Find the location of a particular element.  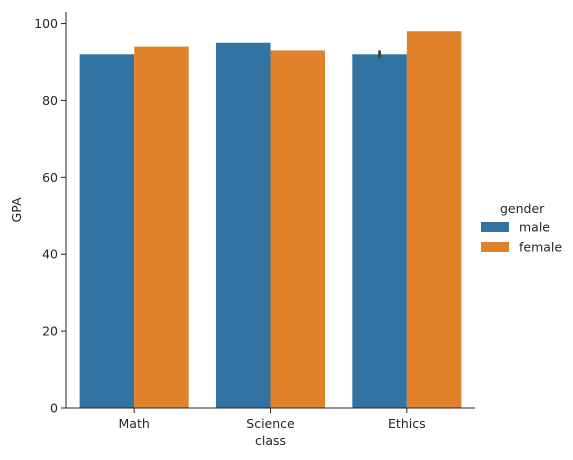

bar-female-science is located at coordinates (298, 229).